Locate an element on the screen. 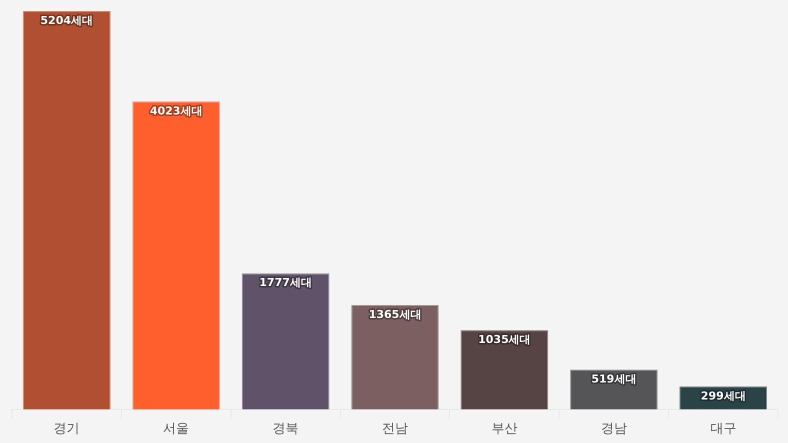 Image resolution: width=788 pixels, height=443 pixels. data-label: 4023세대 is located at coordinates (176, 111).